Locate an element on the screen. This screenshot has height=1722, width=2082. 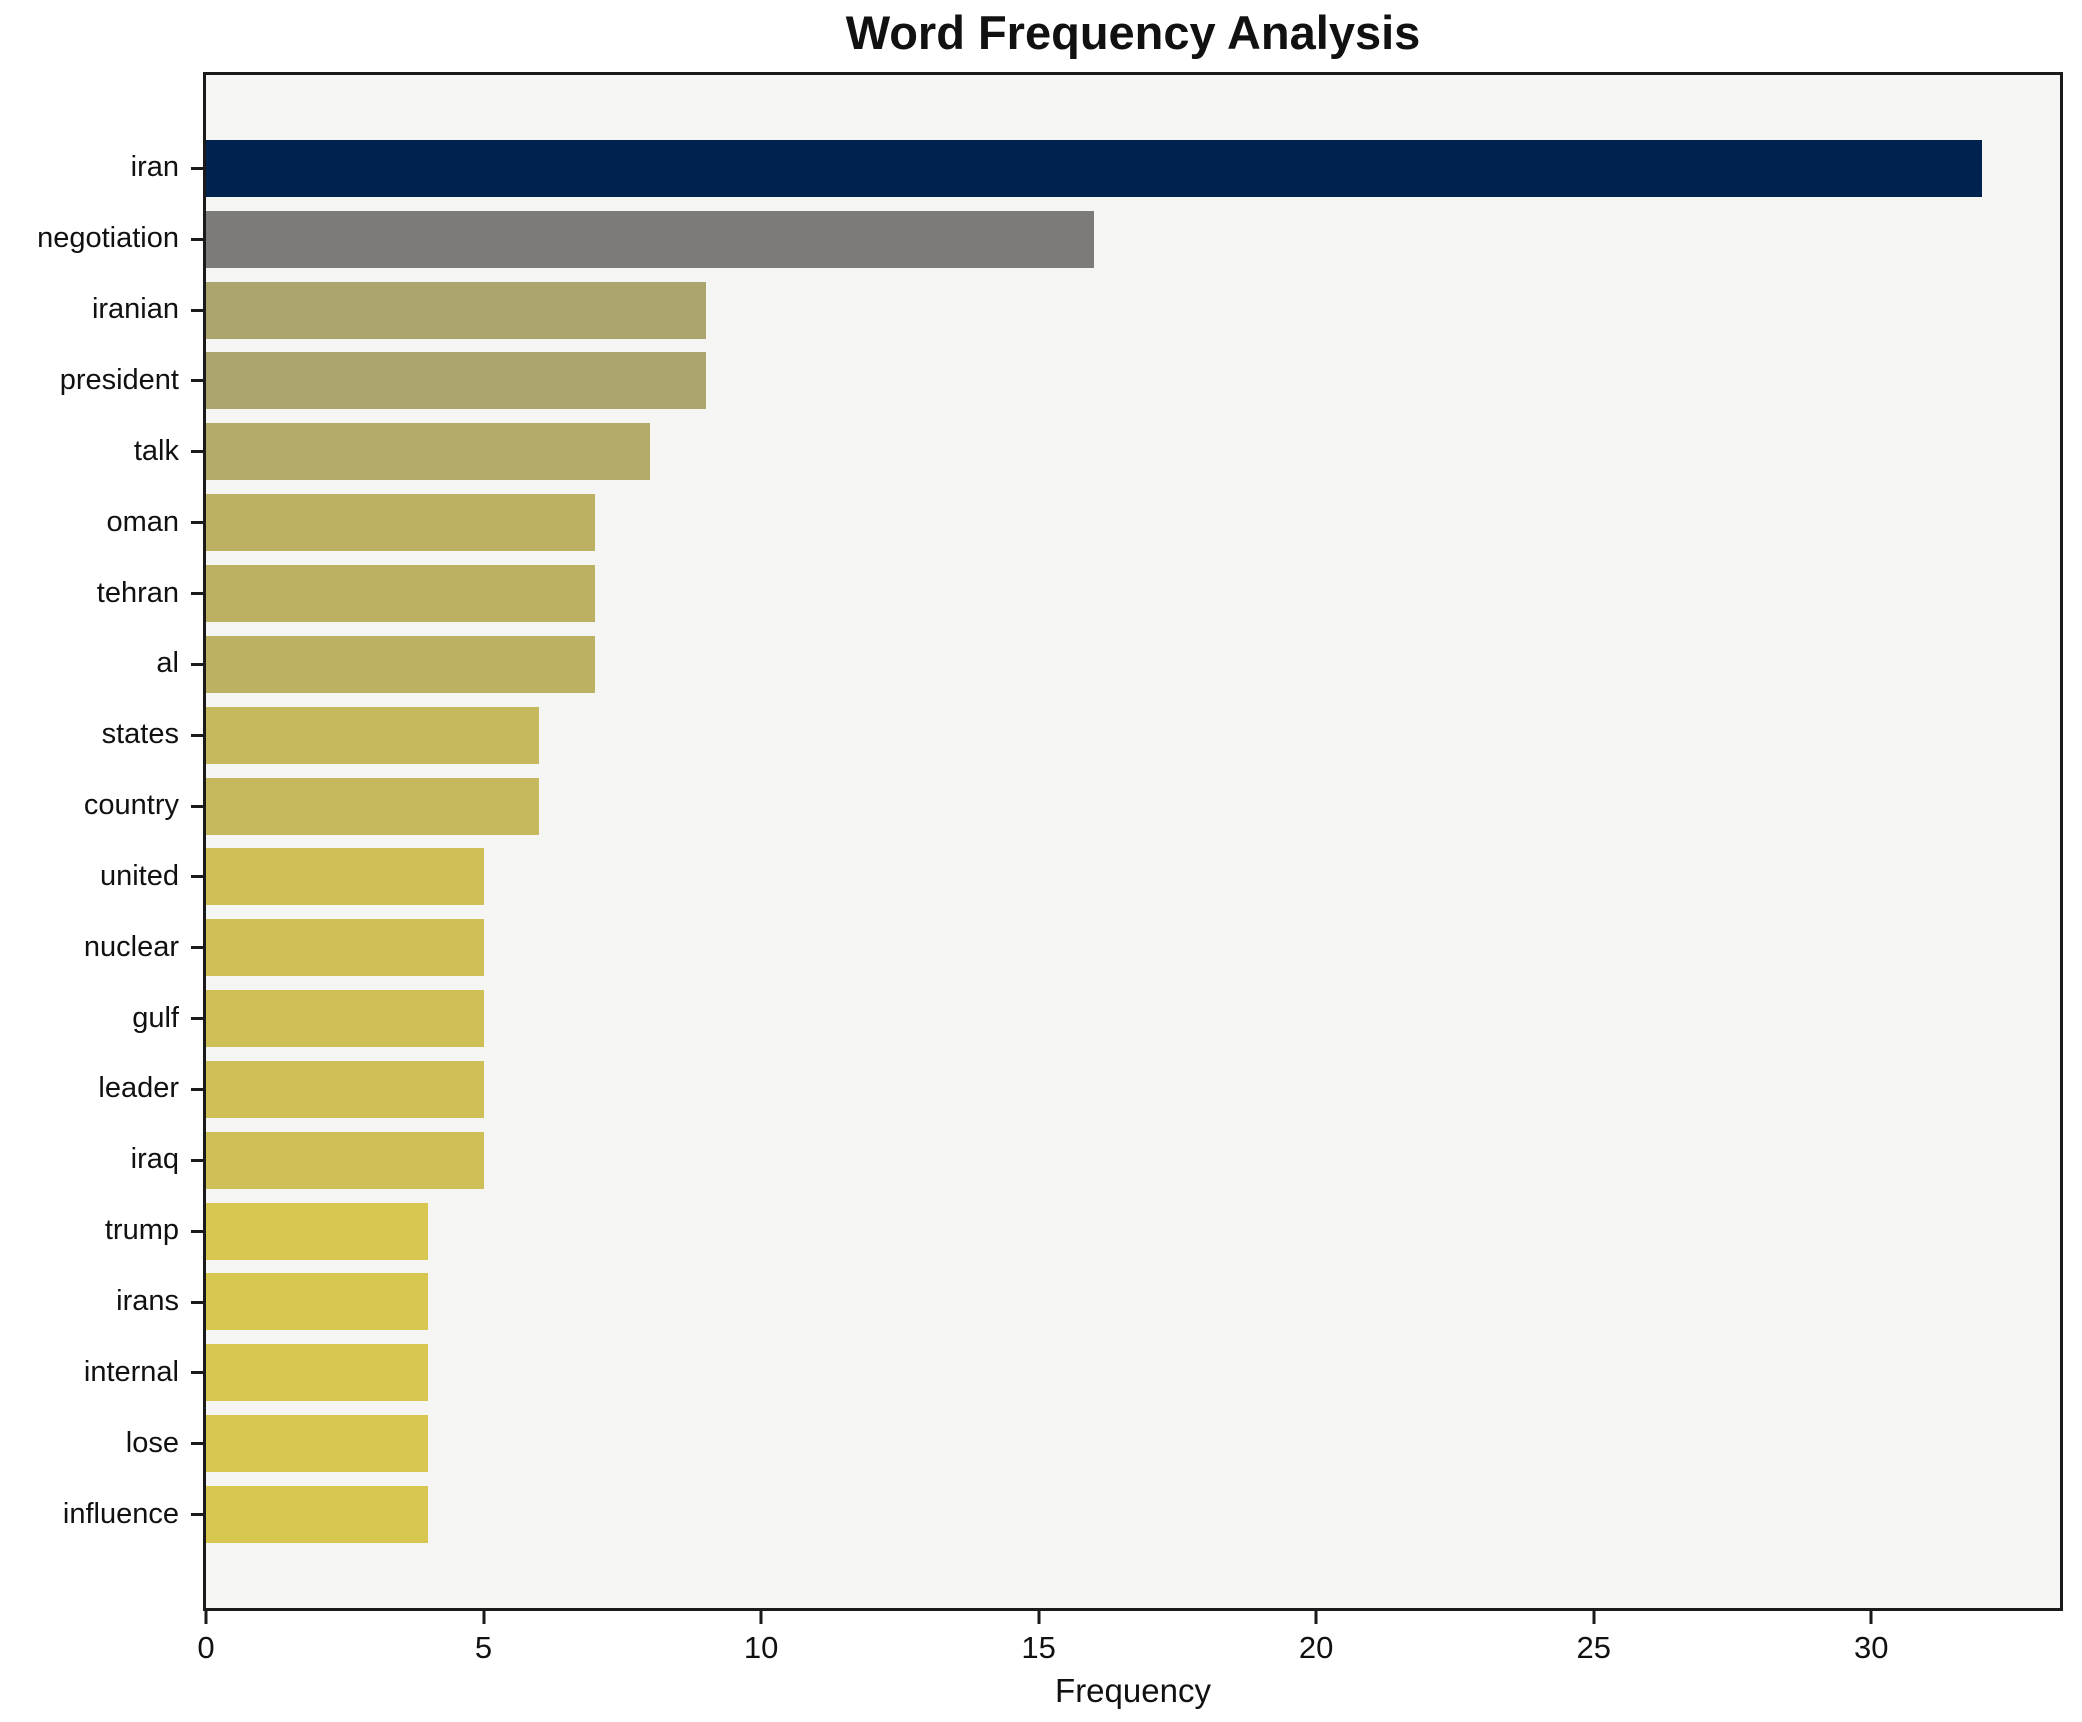
bar-iran is located at coordinates (1094, 168).